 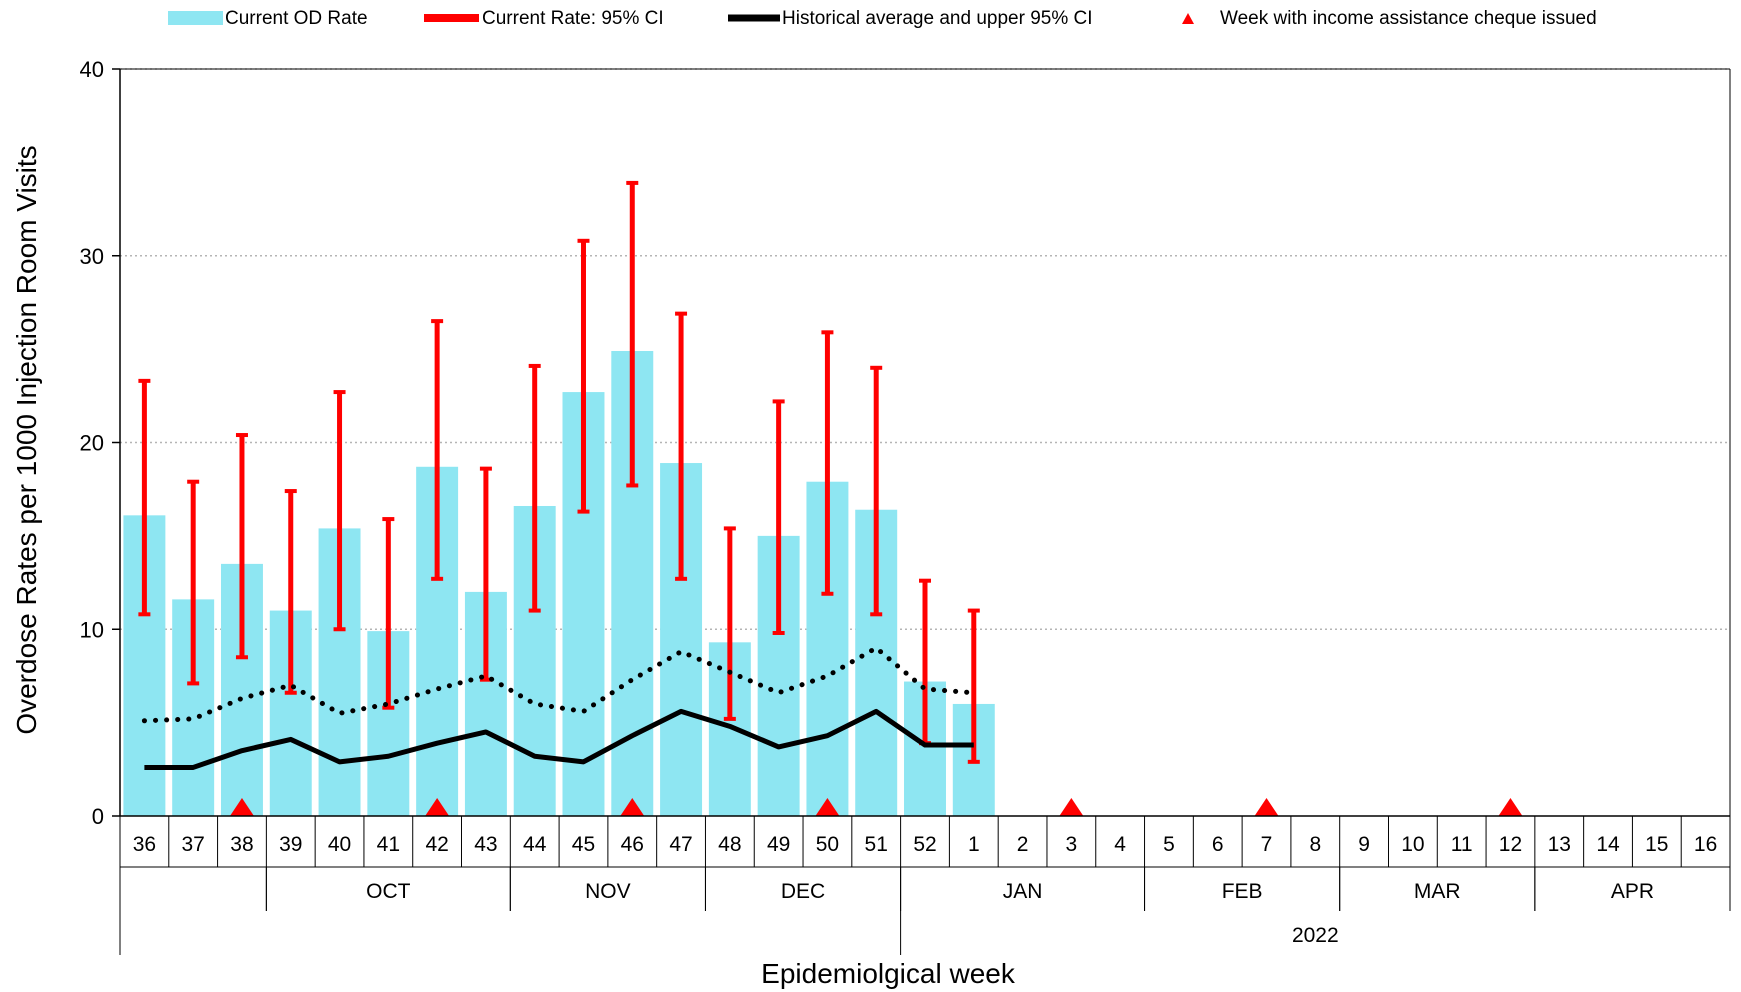 I want to click on week-label: 2, so click(x=1023, y=844).